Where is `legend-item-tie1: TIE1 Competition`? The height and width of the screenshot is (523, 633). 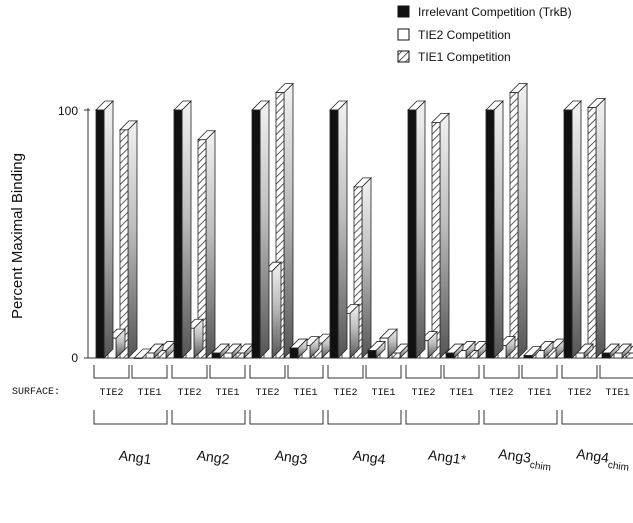
legend-item-tie1: TIE1 Competition is located at coordinates (454, 57).